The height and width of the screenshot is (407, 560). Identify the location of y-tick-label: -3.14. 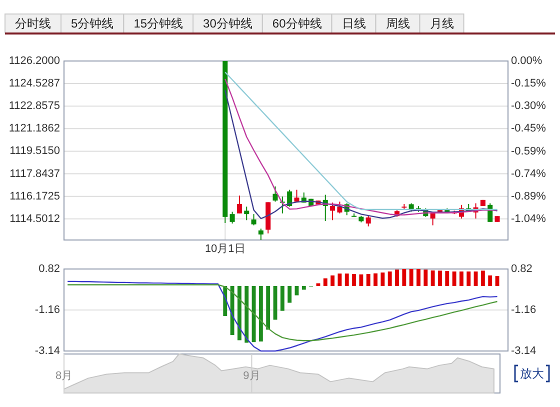
(47, 351).